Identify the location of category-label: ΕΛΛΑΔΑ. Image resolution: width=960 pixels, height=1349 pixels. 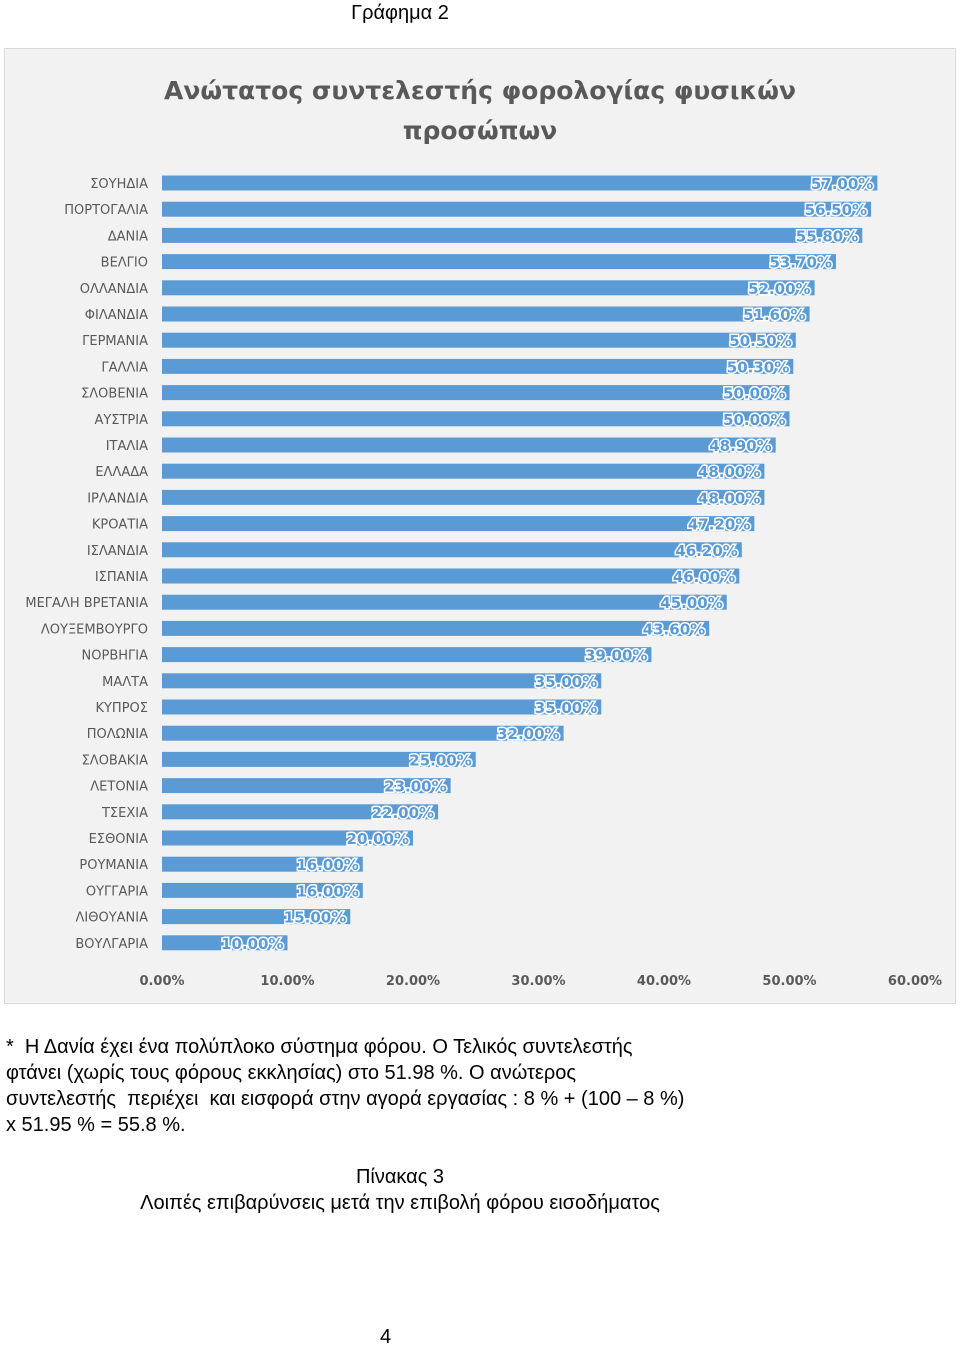
(121, 472).